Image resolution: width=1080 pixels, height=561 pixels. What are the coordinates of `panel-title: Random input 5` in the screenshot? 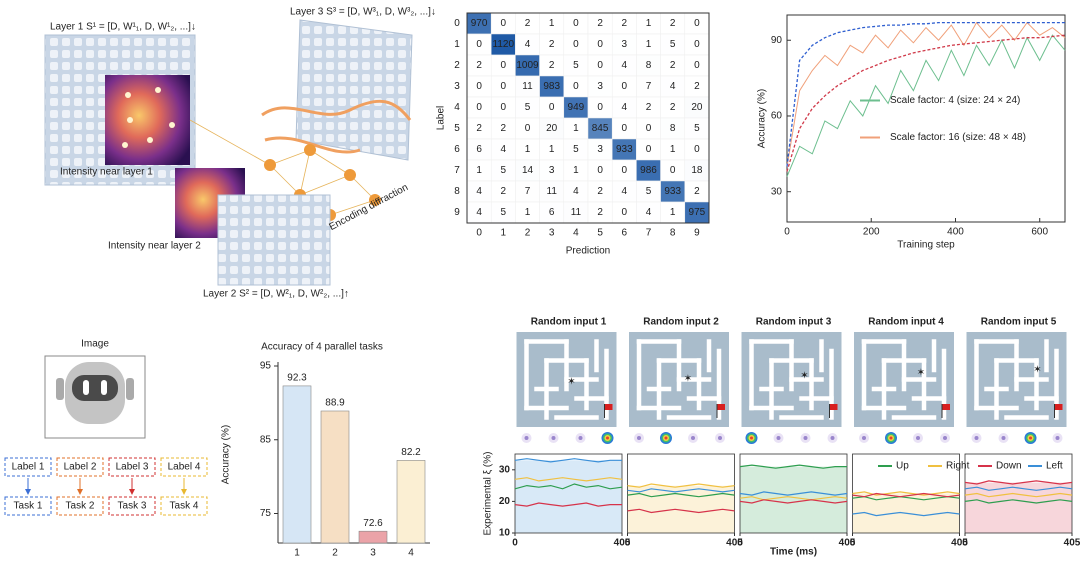 It's located at (1019, 322).